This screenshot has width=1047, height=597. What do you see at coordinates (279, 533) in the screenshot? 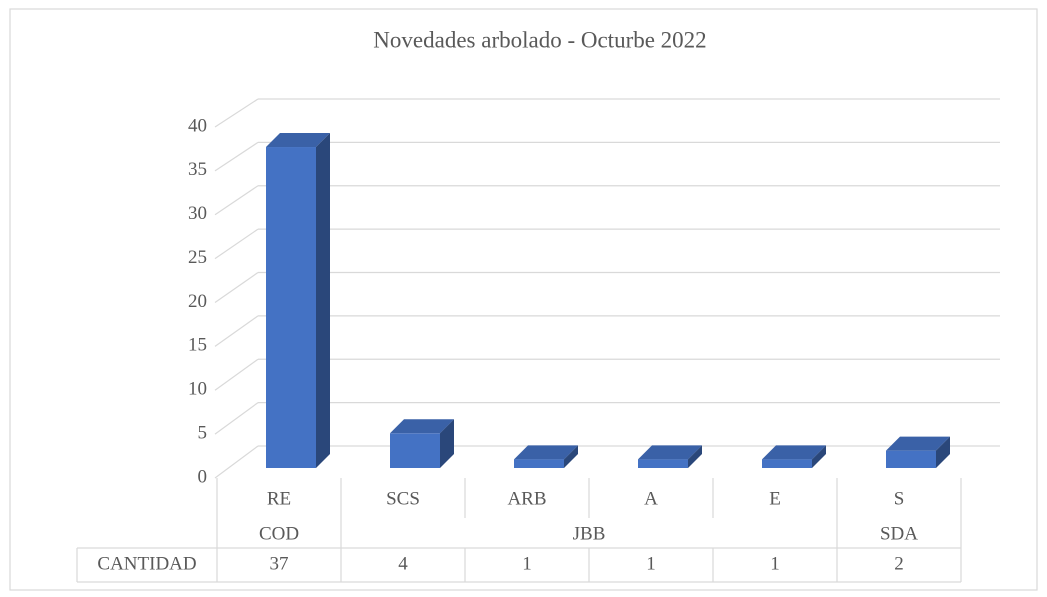
I see `group-label: COD` at bounding box center [279, 533].